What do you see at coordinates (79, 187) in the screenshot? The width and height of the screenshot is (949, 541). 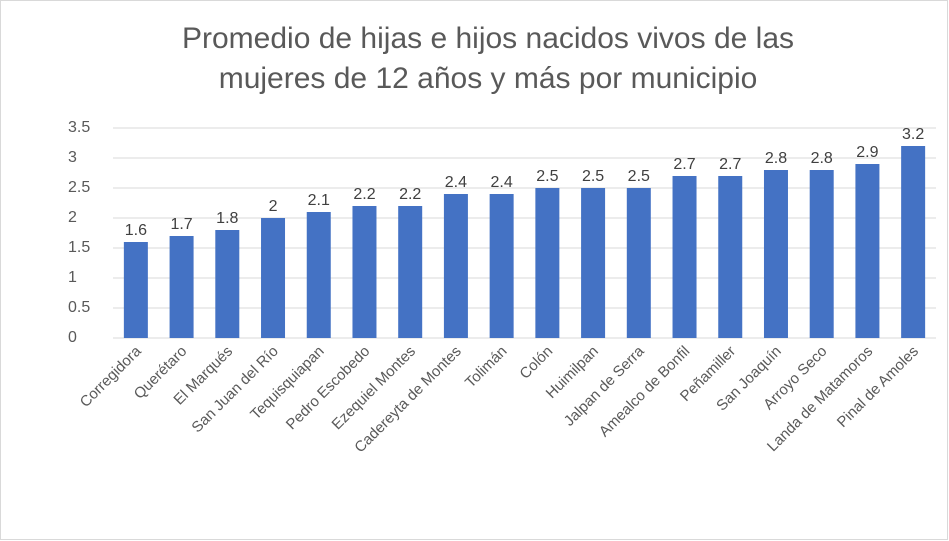 I see `y-tick-label: 2.5` at bounding box center [79, 187].